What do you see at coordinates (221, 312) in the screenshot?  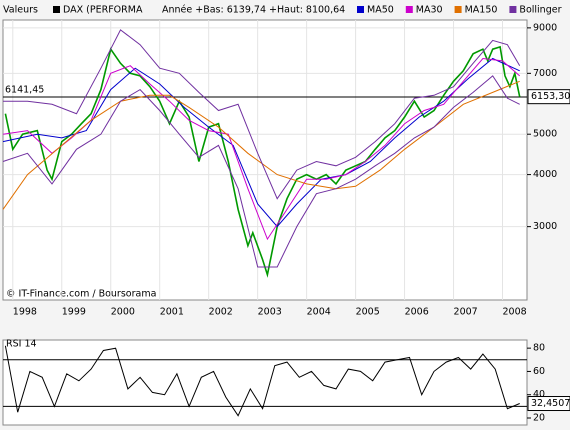 I see `x-tick-label: 2002` at bounding box center [221, 312].